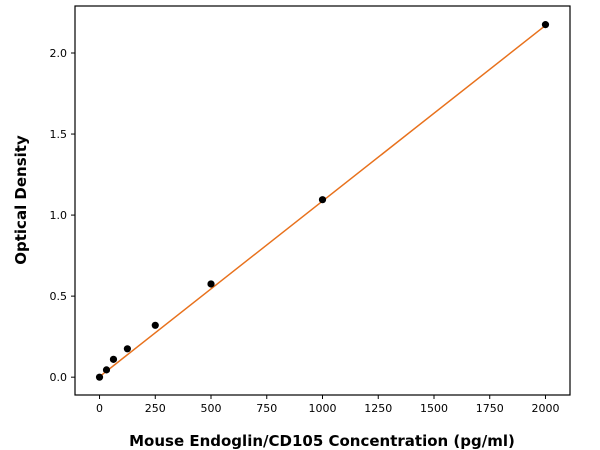 This screenshot has width=600, height=450. Describe the element at coordinates (434, 408) in the screenshot. I see `x-tick-label: 1500` at that location.